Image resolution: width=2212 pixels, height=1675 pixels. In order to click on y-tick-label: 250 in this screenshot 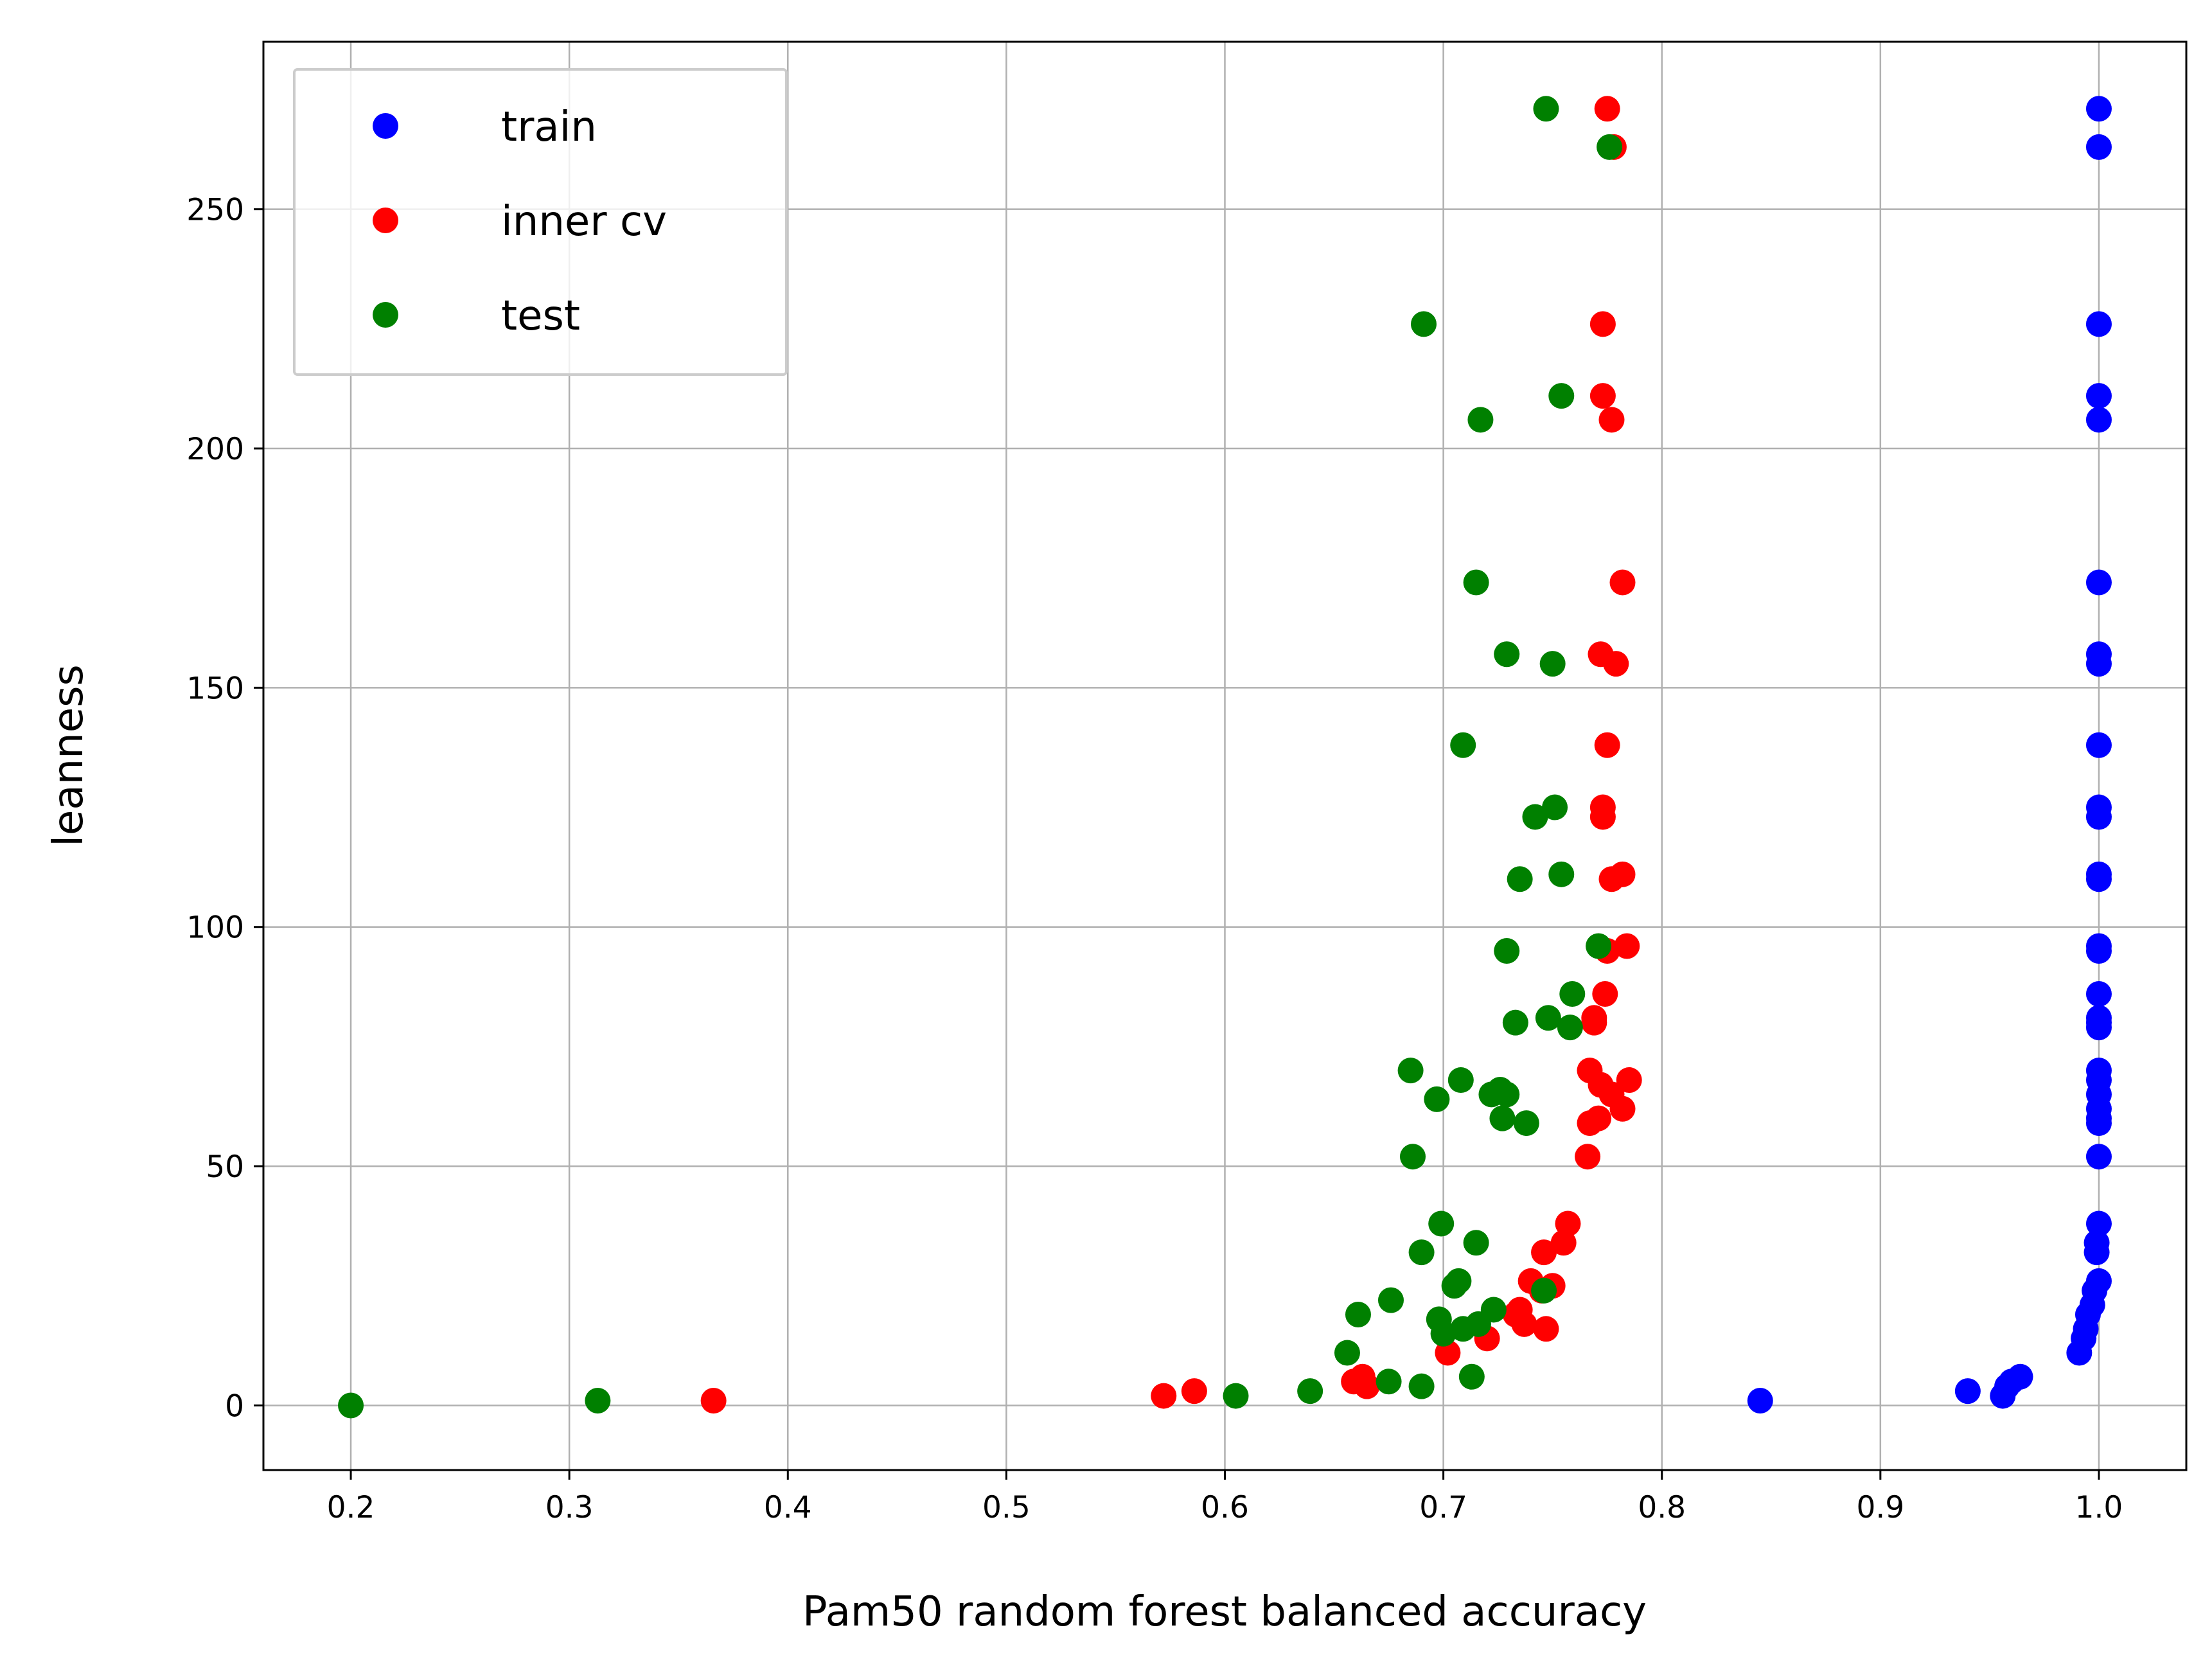, I will do `click(215, 210)`.